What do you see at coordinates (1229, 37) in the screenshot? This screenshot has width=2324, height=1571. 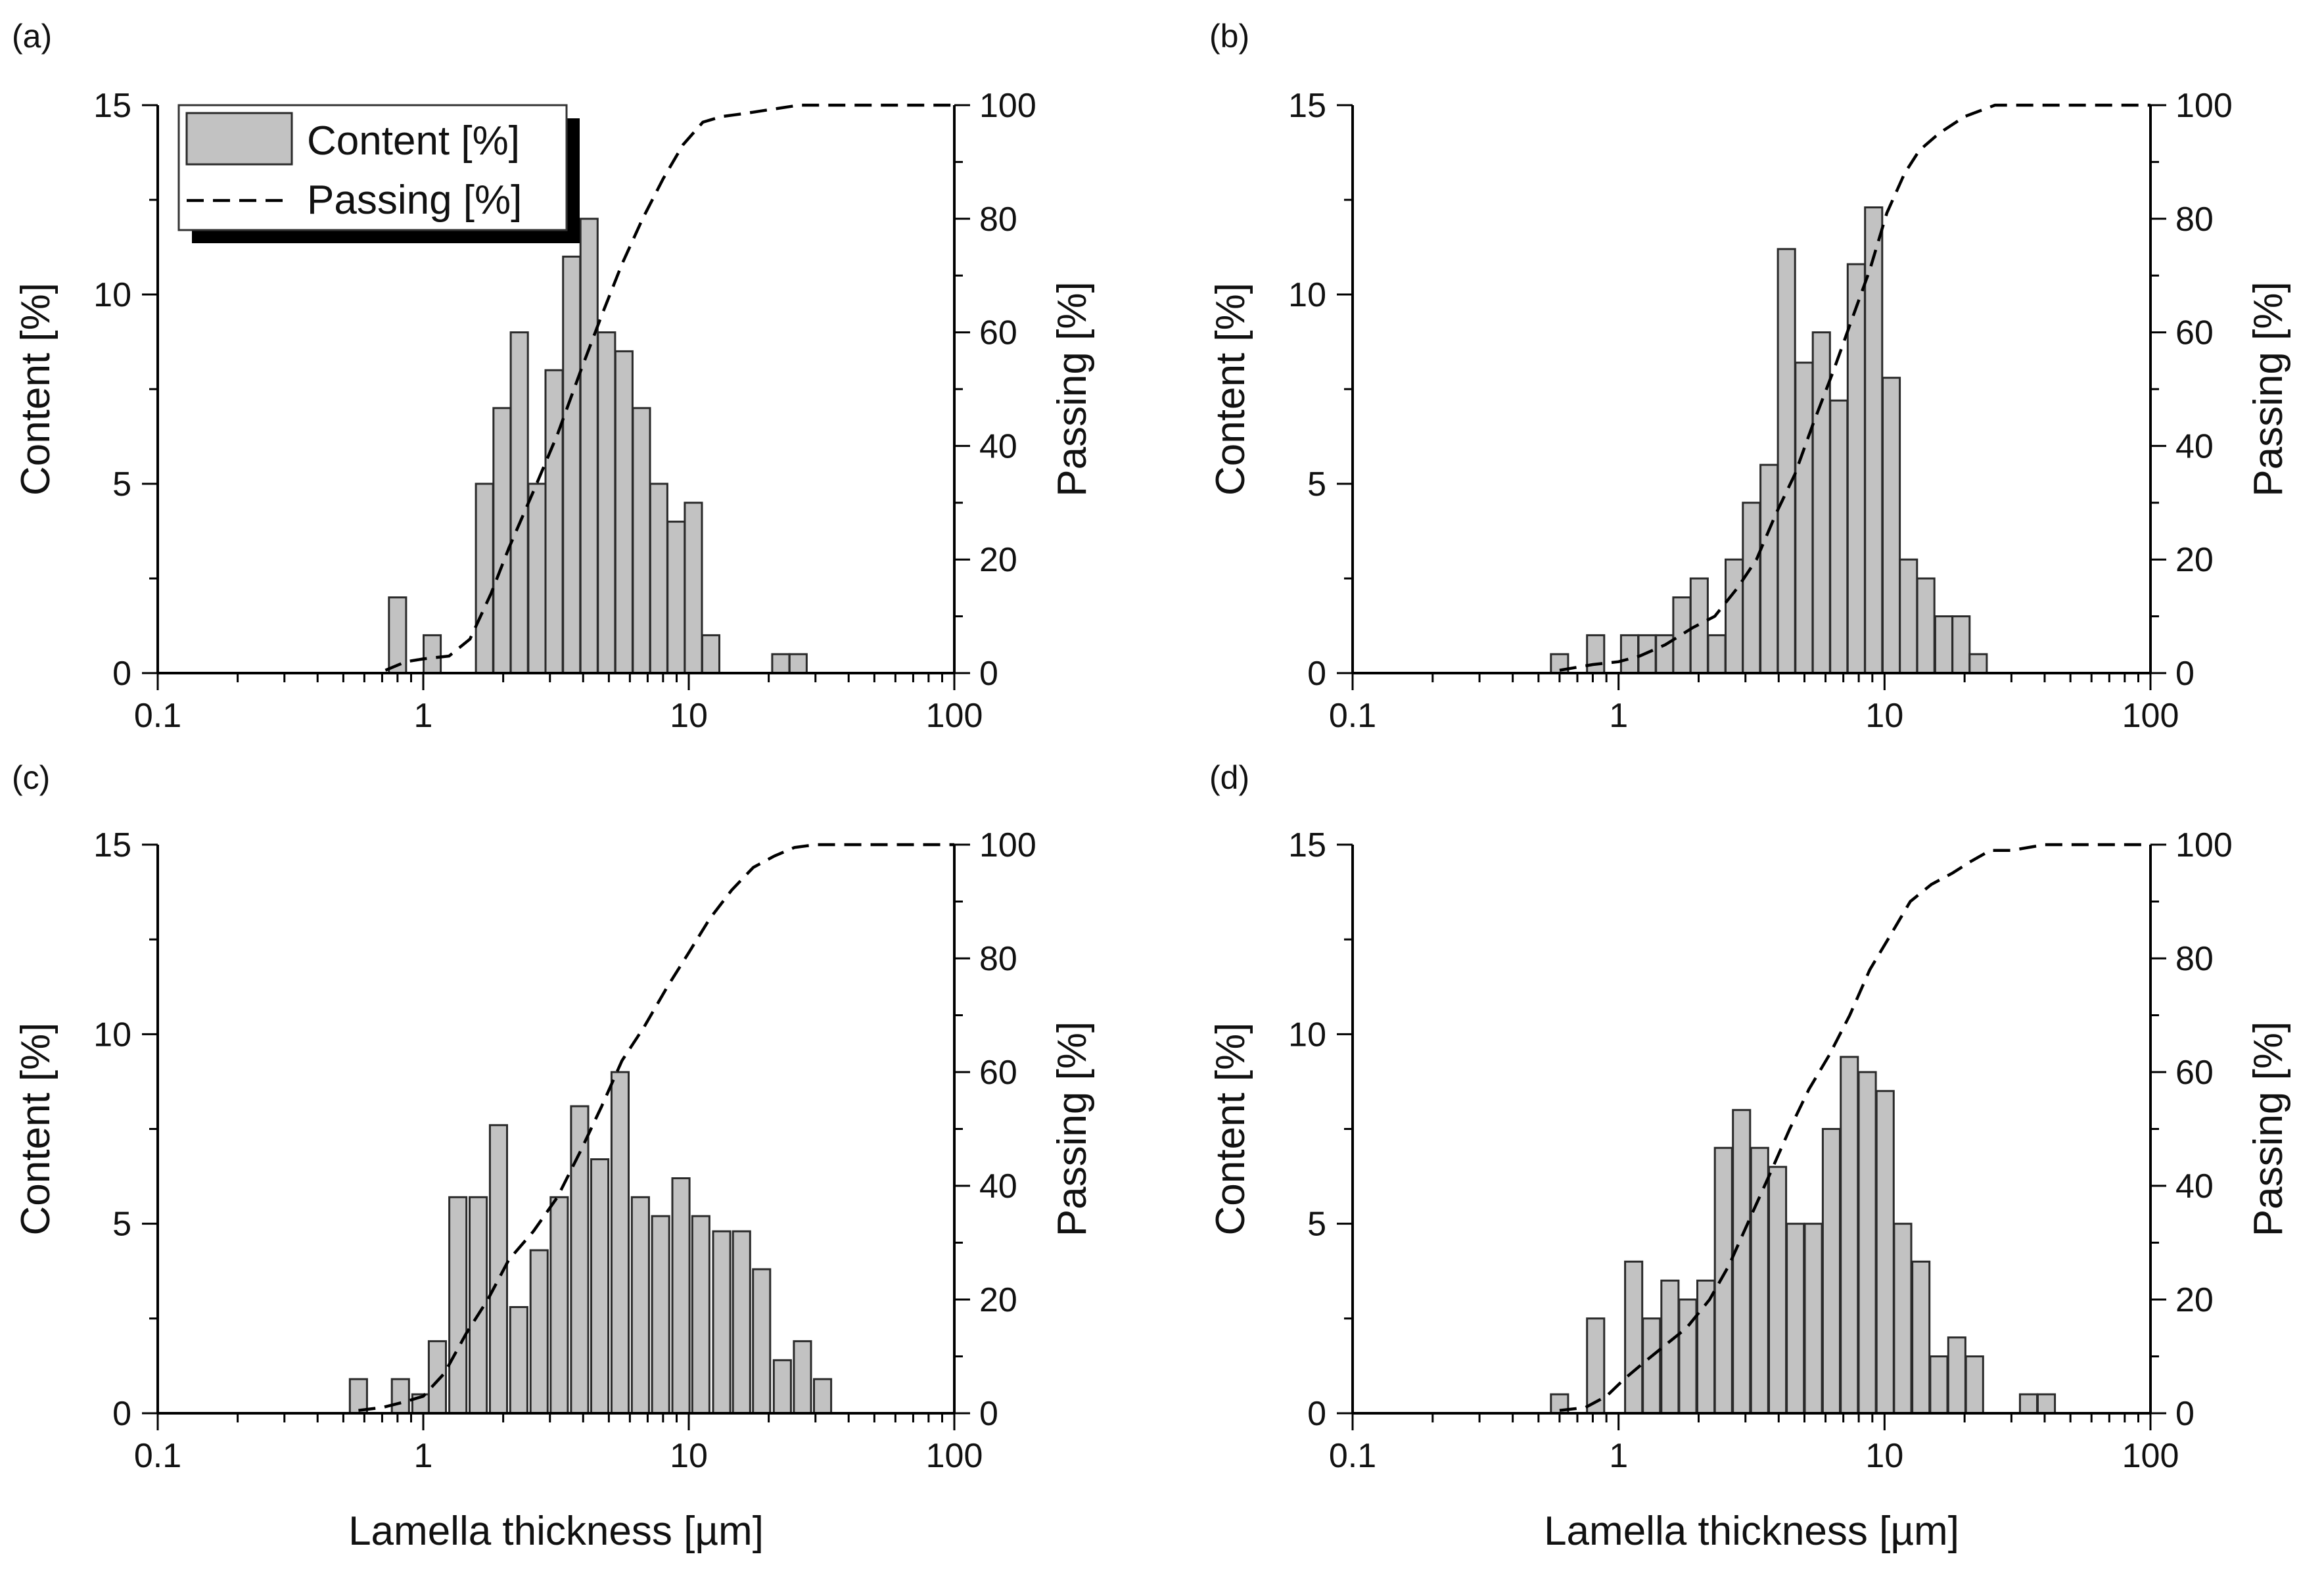 I see `panel-label: (b)` at bounding box center [1229, 37].